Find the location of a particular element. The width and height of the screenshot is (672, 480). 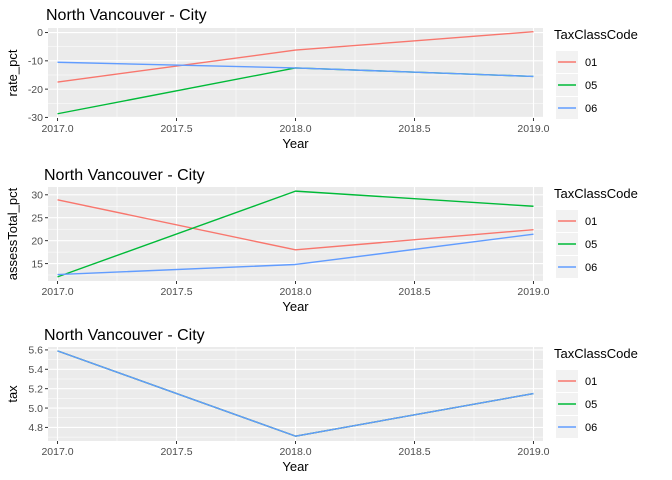

y-tick-label: 5.2 is located at coordinates (35, 389).